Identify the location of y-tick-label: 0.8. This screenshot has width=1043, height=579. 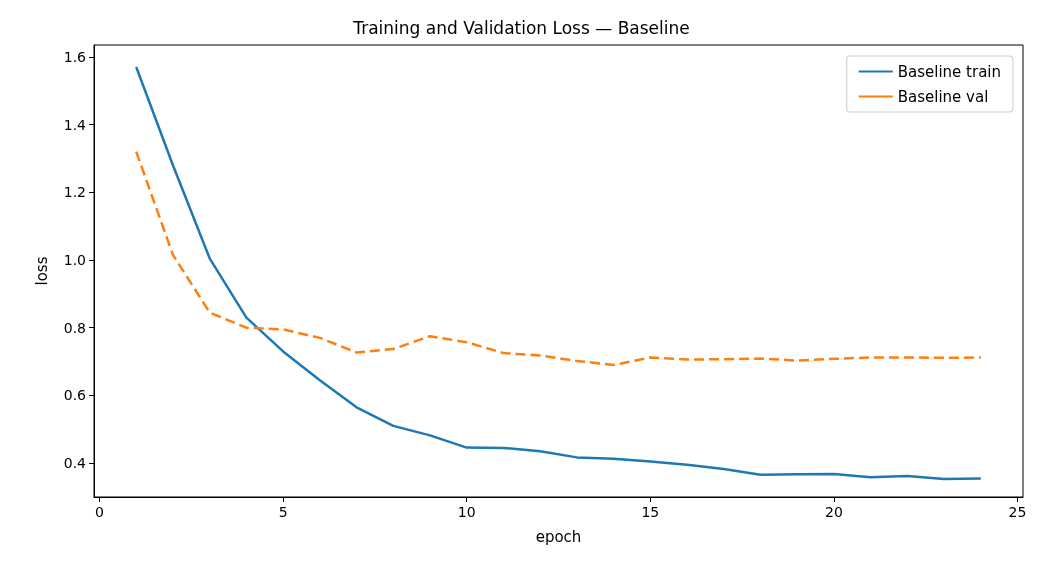
(74, 327).